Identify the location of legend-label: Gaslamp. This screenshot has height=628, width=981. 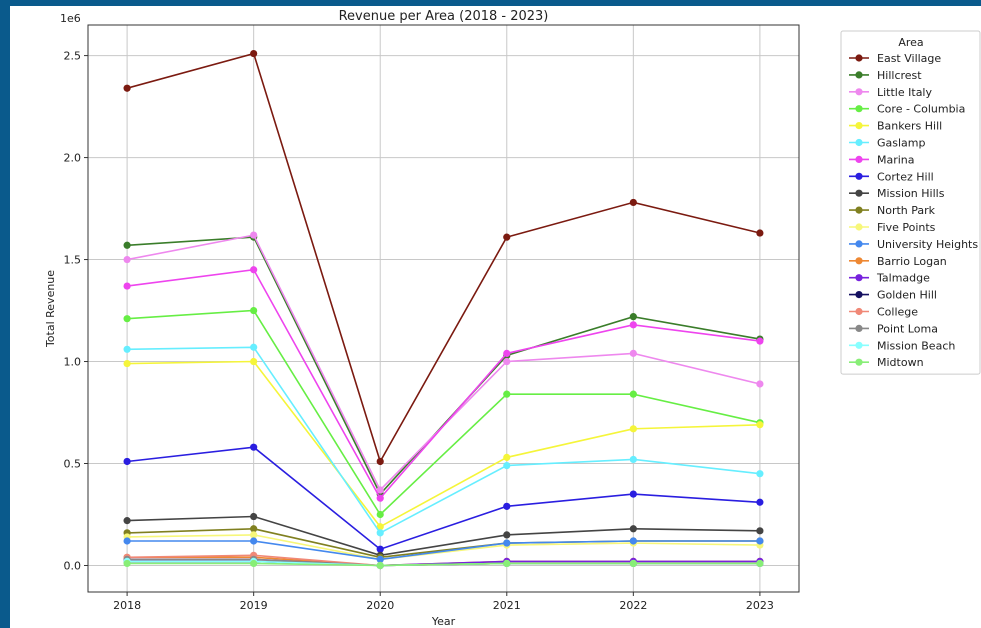
(901, 143).